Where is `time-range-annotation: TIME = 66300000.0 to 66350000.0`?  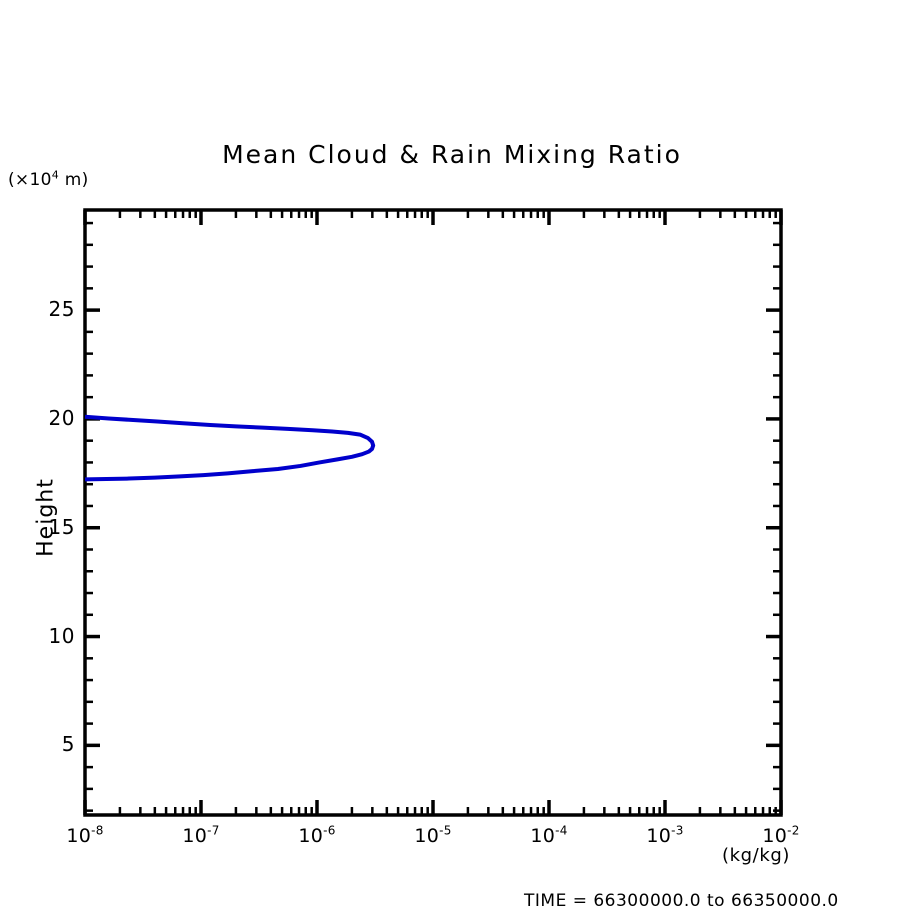 time-range-annotation: TIME = 66300000.0 to 66350000.0 is located at coordinates (681, 901).